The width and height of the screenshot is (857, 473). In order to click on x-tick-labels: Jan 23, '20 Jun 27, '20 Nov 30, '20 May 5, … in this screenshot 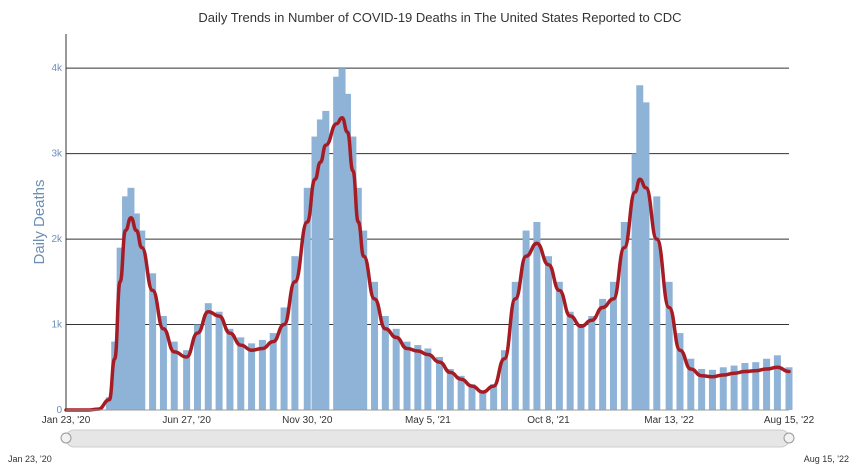, I will do `click(428, 420)`.